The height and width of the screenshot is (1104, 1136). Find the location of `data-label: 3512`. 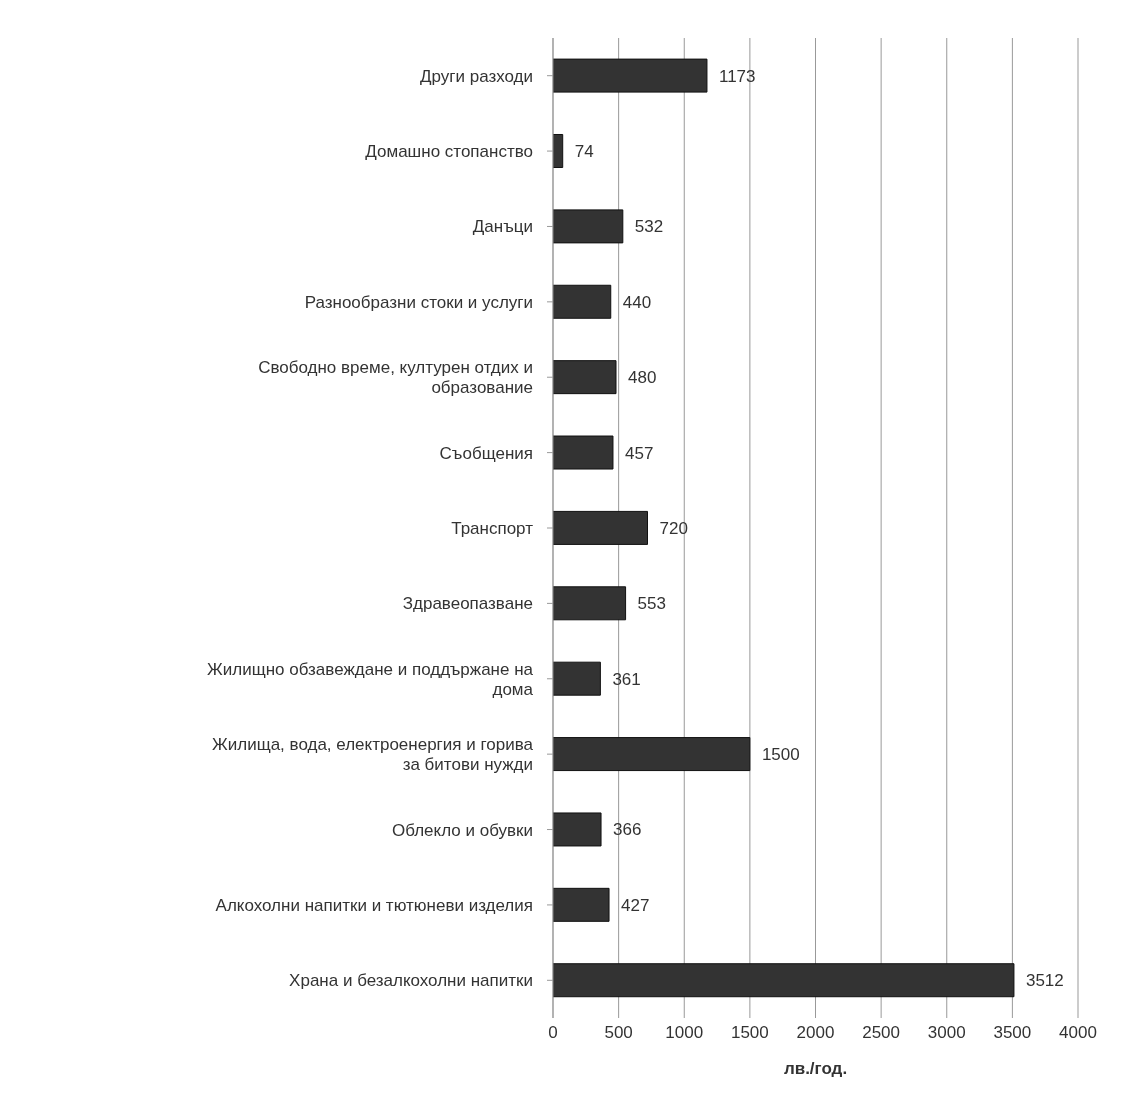

data-label: 3512 is located at coordinates (1044, 981).